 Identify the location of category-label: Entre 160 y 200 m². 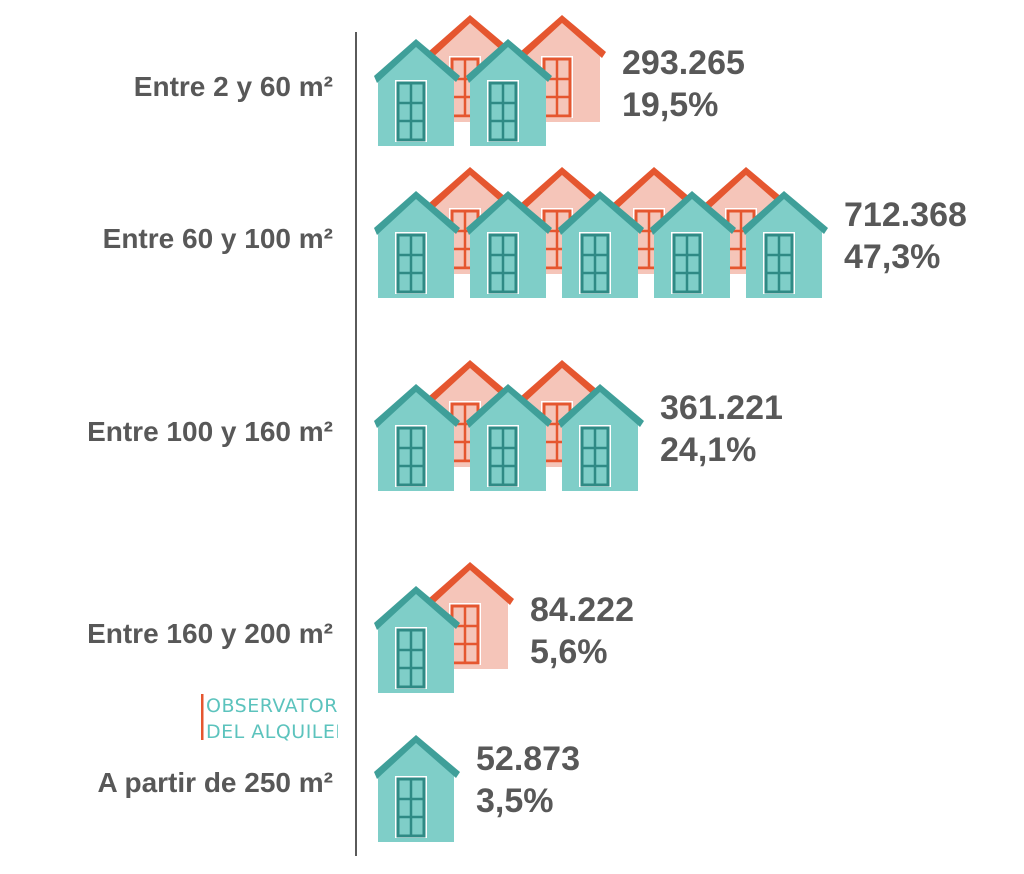
(210, 633).